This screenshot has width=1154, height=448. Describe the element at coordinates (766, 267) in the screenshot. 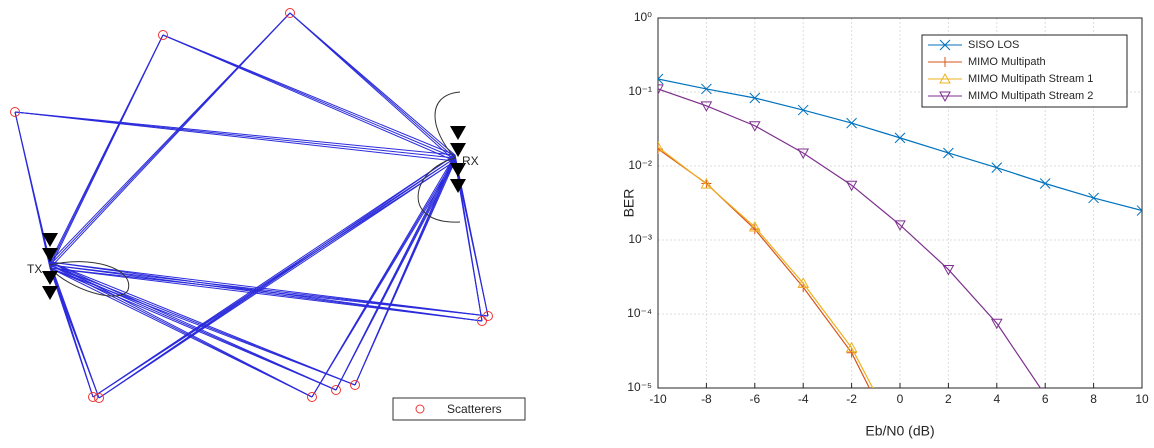

I see `series-line` at that location.